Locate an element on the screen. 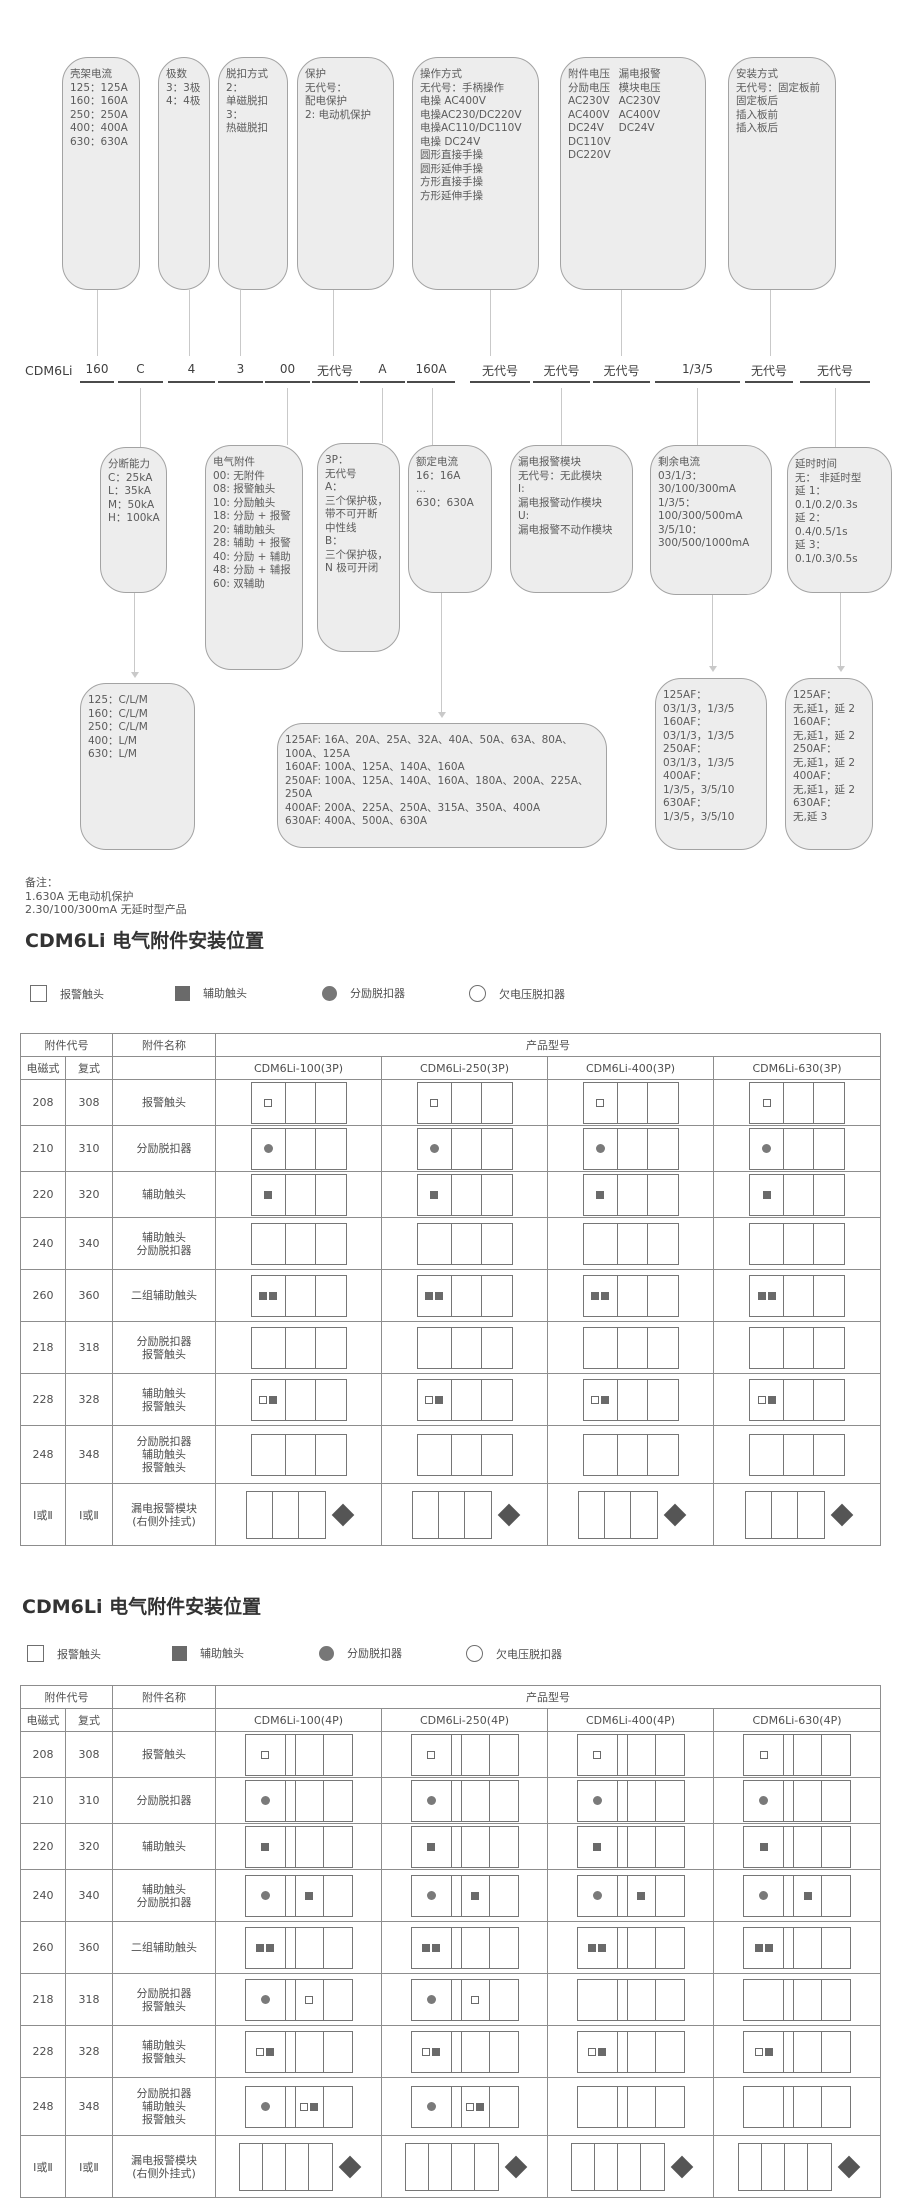  spec-line: DC110V is located at coordinates (589, 141).